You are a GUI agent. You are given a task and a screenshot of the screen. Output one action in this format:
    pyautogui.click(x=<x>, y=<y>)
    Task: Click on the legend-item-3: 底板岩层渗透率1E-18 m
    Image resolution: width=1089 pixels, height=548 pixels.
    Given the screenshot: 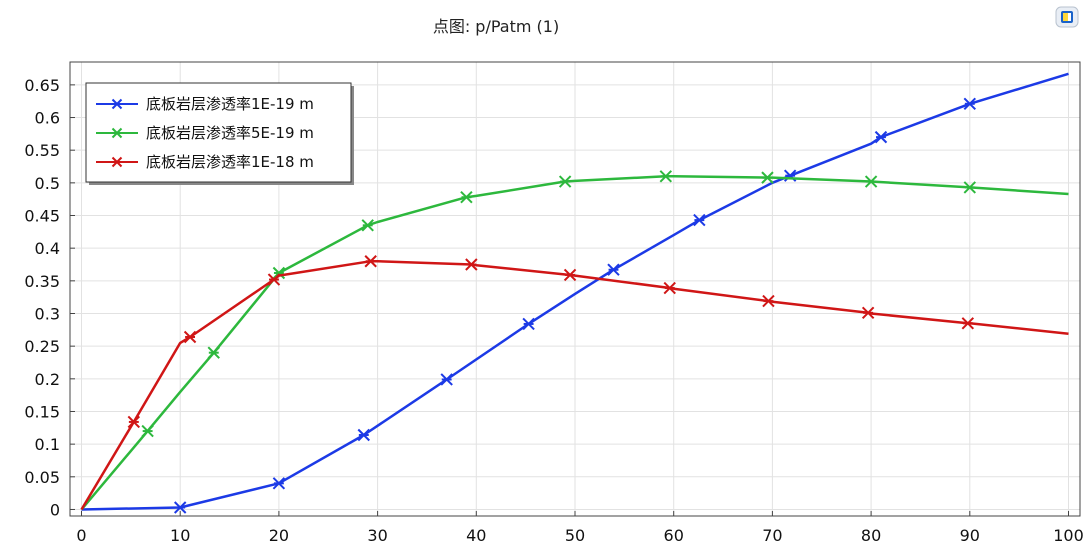 What is the action you would take?
    pyautogui.click(x=205, y=162)
    